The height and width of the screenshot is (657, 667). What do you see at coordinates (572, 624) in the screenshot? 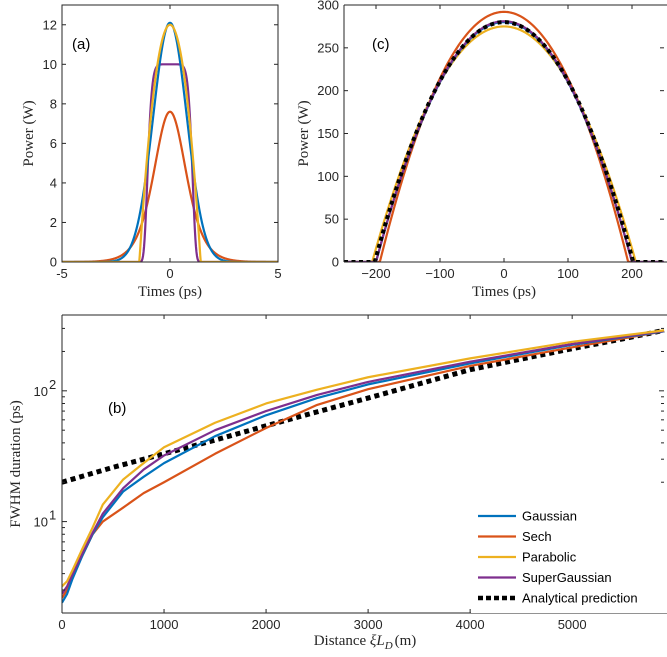
I see `x-tick-label: 5000` at bounding box center [572, 624].